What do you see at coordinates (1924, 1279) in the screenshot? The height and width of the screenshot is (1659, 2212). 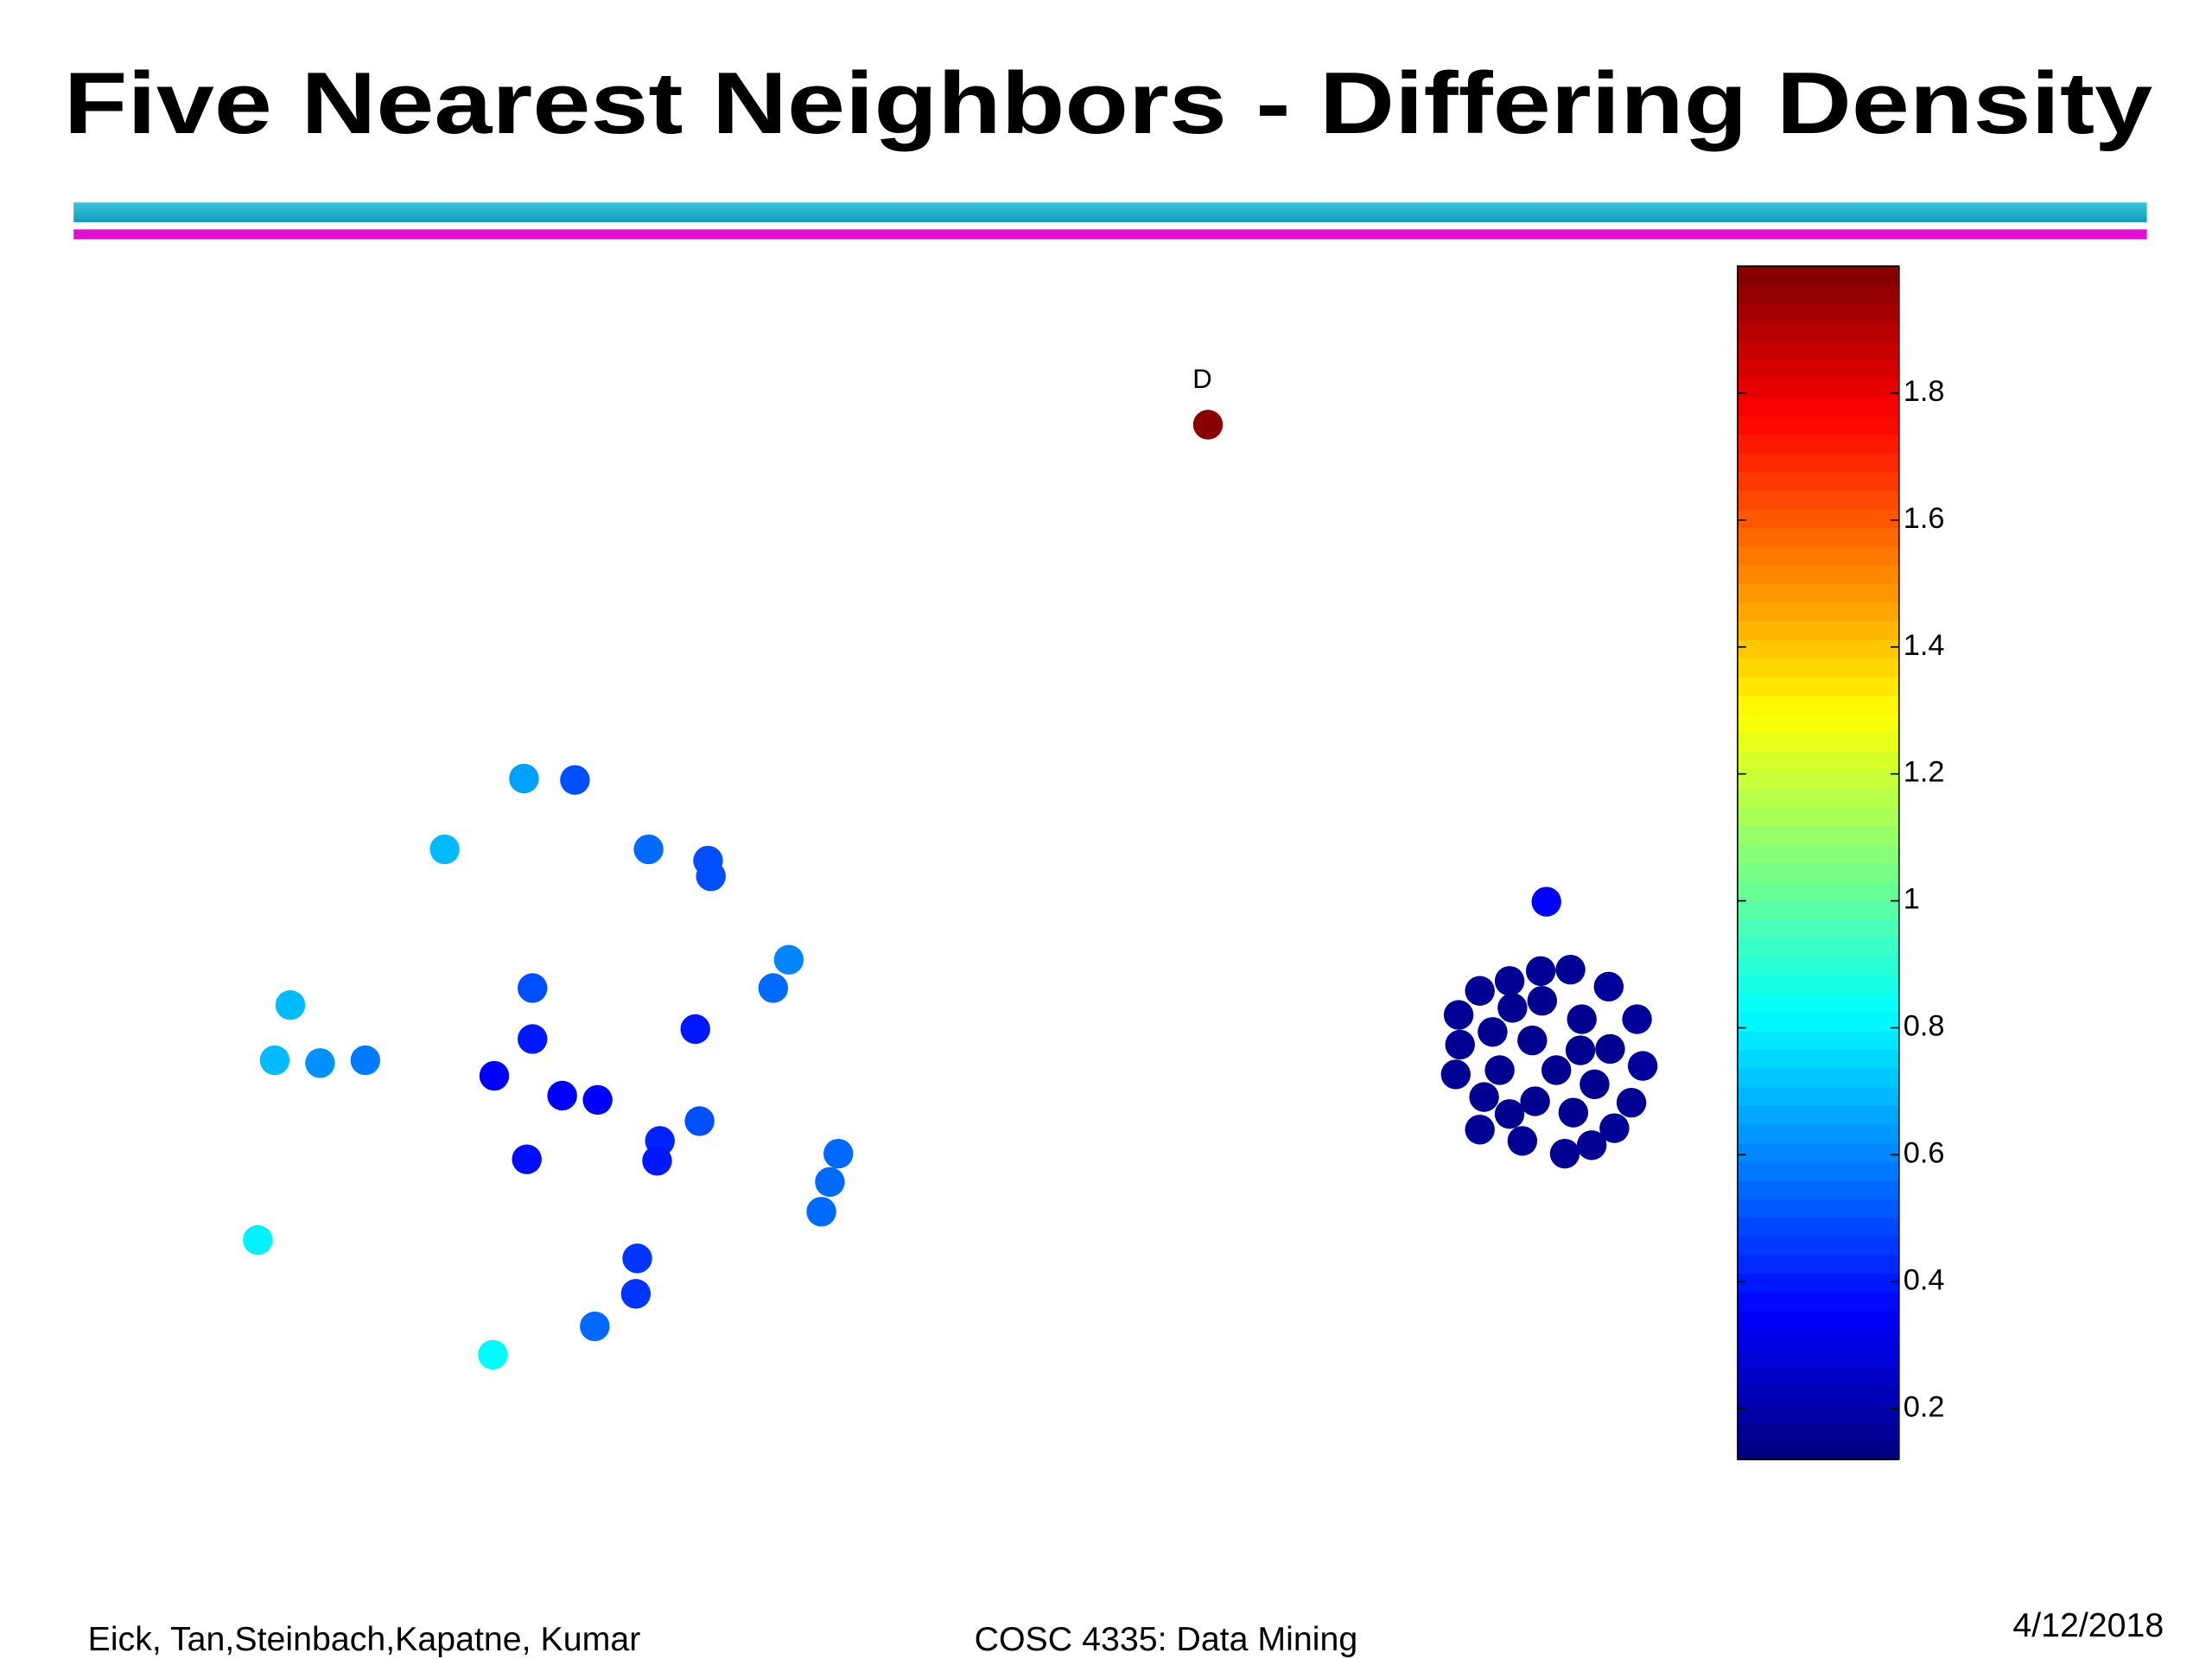 I see `colorbar-tick-label: 0.4` at bounding box center [1924, 1279].